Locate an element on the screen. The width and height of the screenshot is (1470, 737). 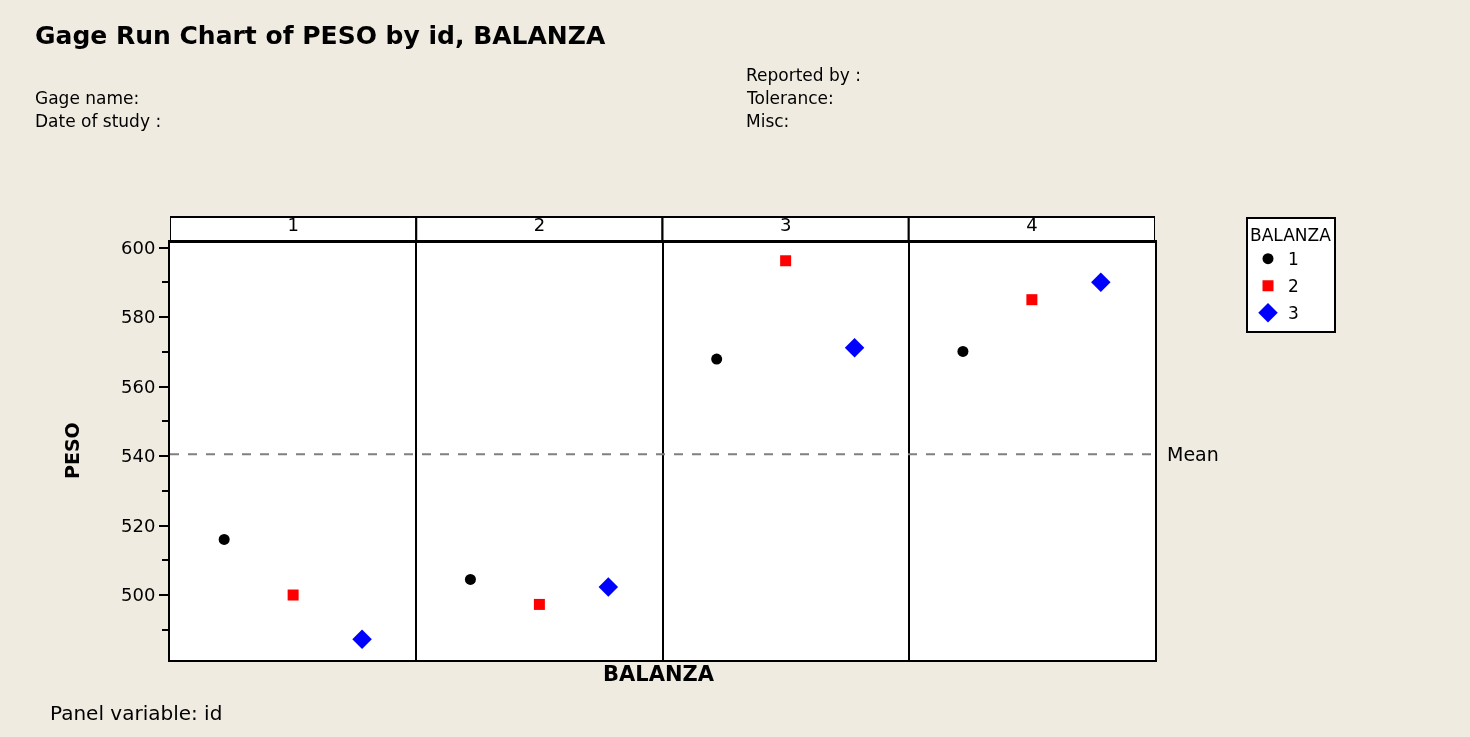
y-axis-title: PESO is located at coordinates (72, 450).